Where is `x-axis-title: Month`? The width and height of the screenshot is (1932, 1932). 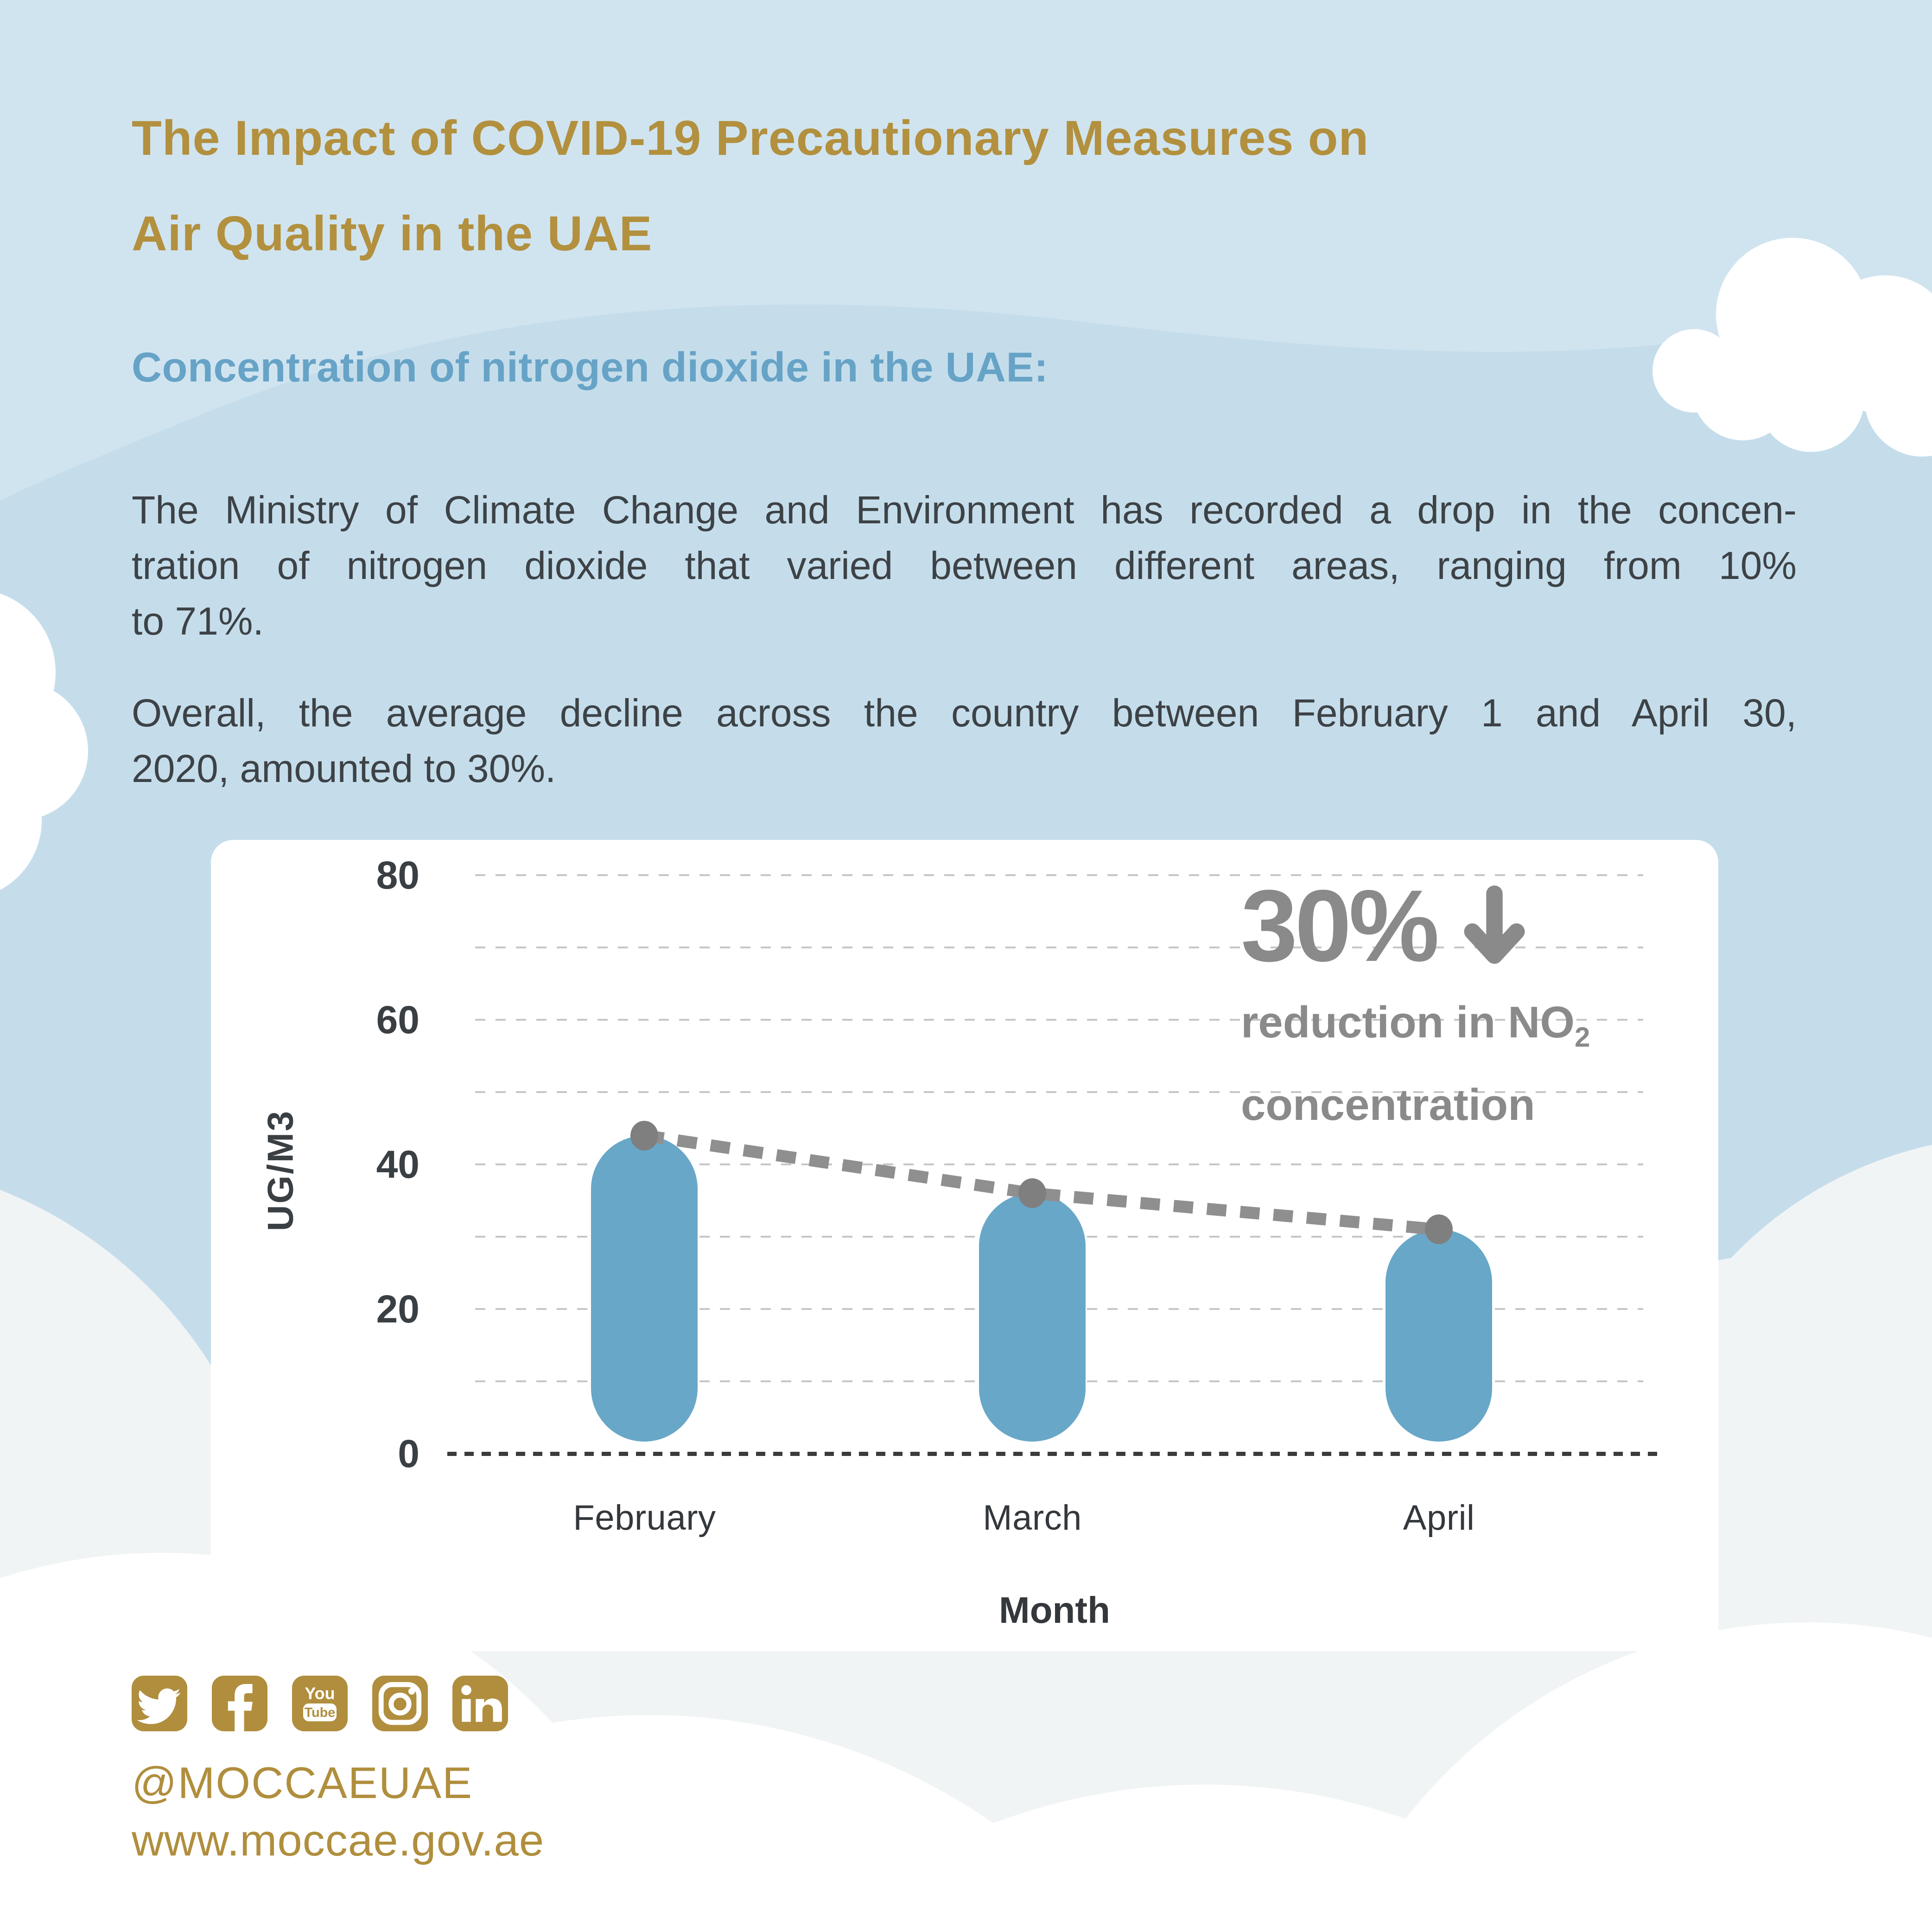
x-axis-title: Month is located at coordinates (1054, 1610).